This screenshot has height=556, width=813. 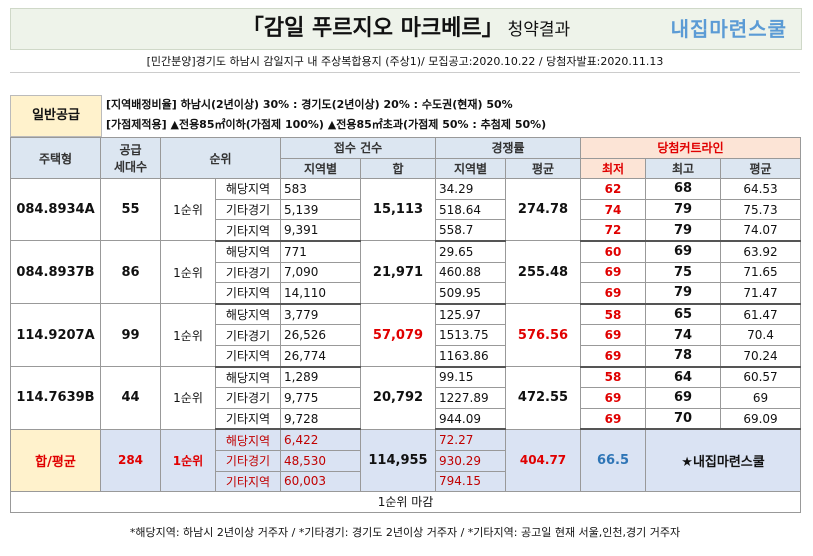 I want to click on header: 당첨커트라인, so click(x=690, y=148).